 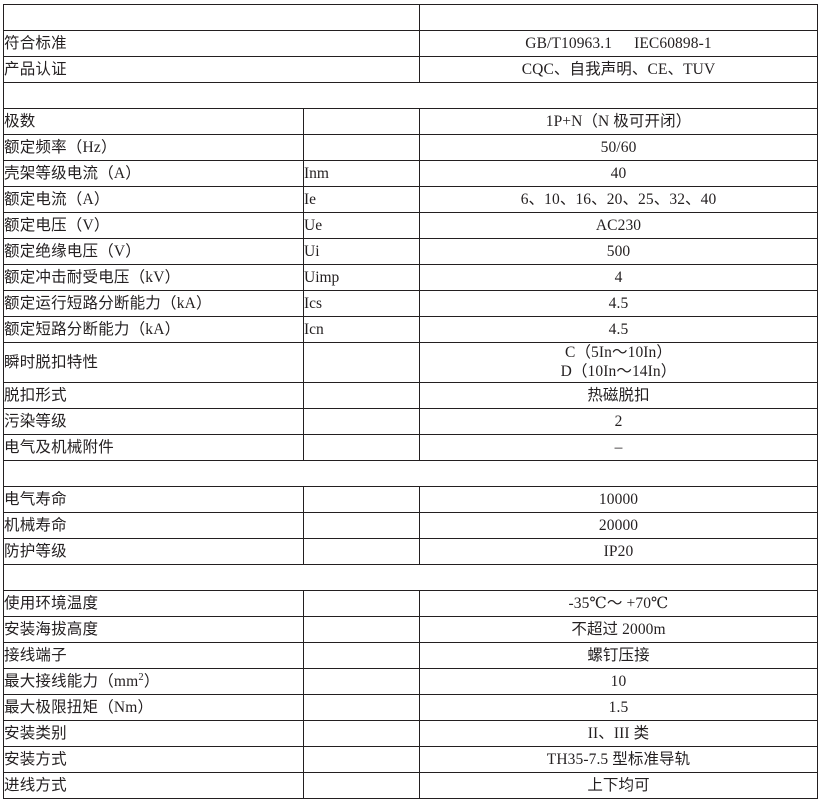 I want to click on table-row: 极数 1P+N（N 极可开闭）, so click(x=411, y=121).